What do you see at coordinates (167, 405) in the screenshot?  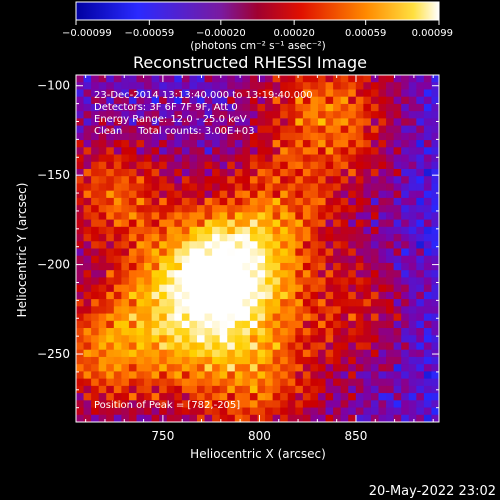 I see `peak-position-label: Position of Peak = [782,-205]` at bounding box center [167, 405].